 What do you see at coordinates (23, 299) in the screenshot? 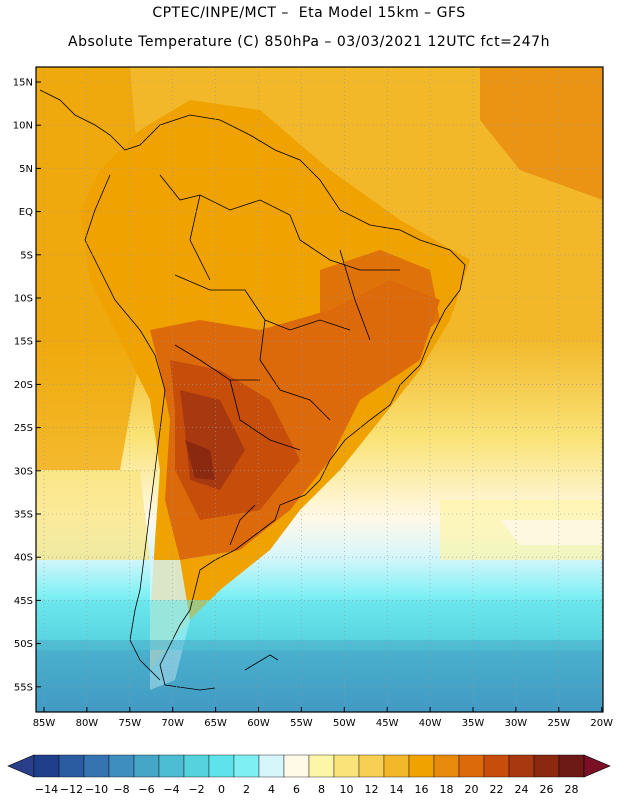
I see `lat-tick-label: 10S` at bounding box center [23, 299].